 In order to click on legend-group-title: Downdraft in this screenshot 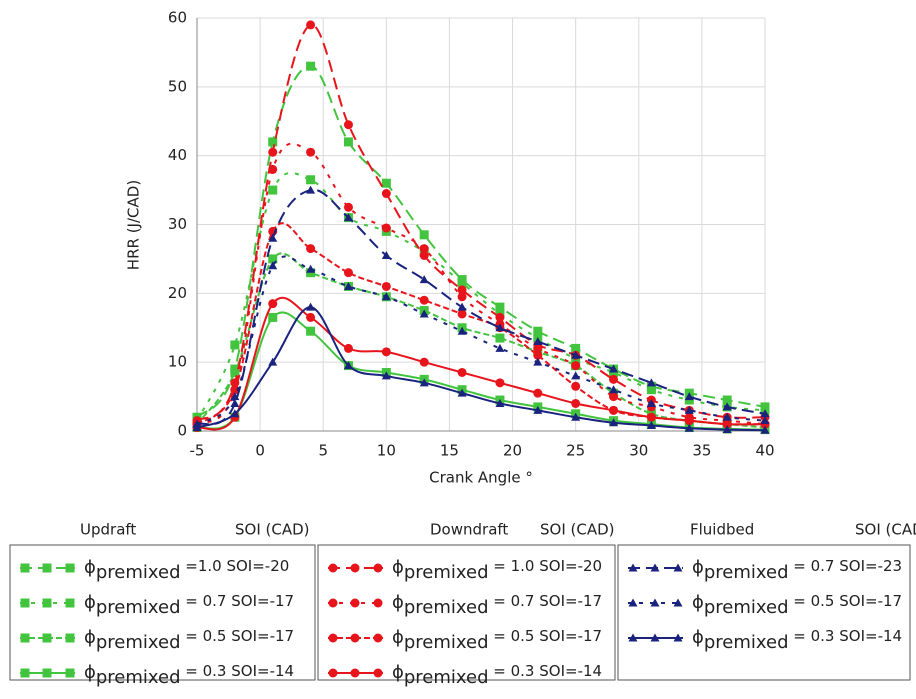, I will do `click(469, 530)`.